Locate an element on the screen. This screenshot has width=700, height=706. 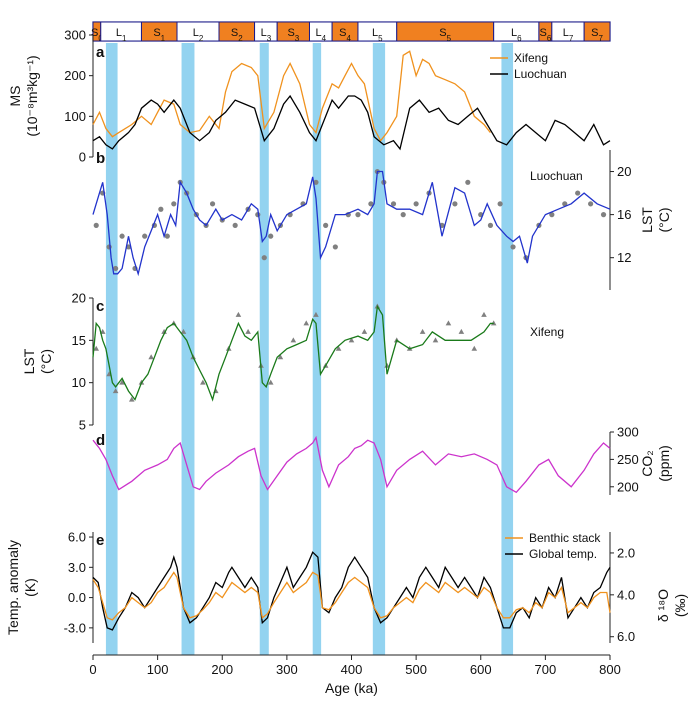
panel-a-tick-label-2: 200 is located at coordinates (75, 75).